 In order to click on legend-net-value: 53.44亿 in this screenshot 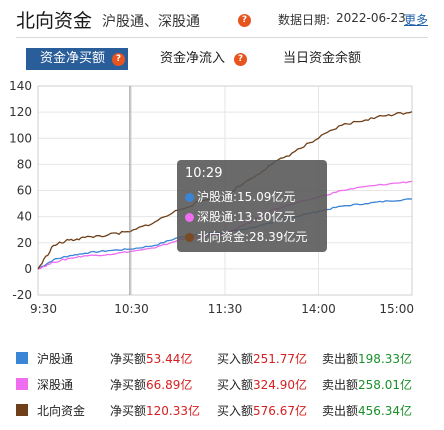, I will do `click(169, 359)`.